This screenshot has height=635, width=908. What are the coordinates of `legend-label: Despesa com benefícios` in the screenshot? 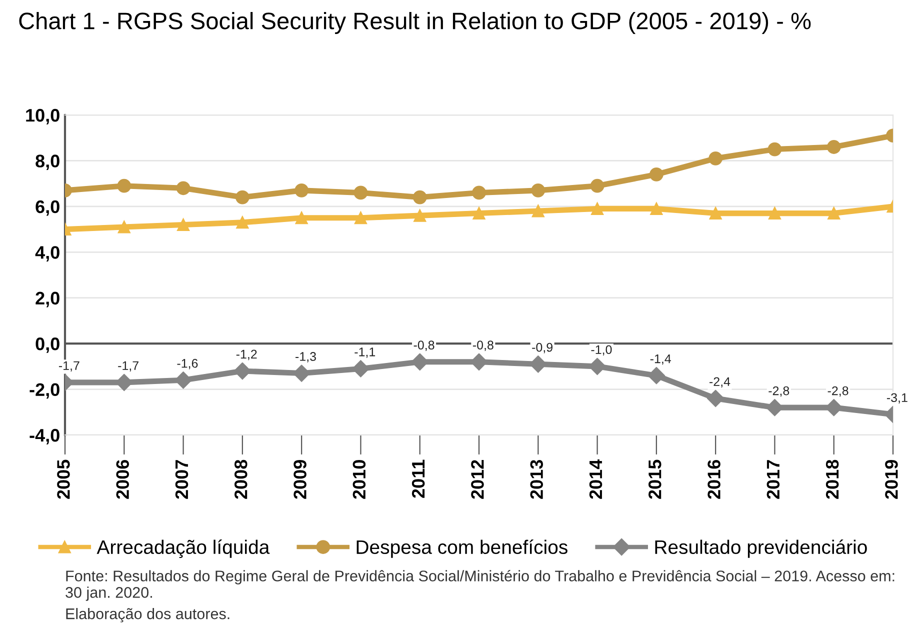 It's located at (462, 549).